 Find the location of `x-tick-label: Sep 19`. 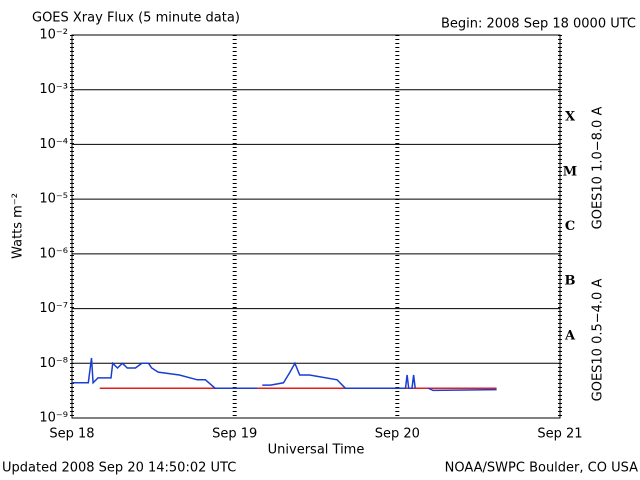

x-tick-label: Sep 19 is located at coordinates (234, 434).